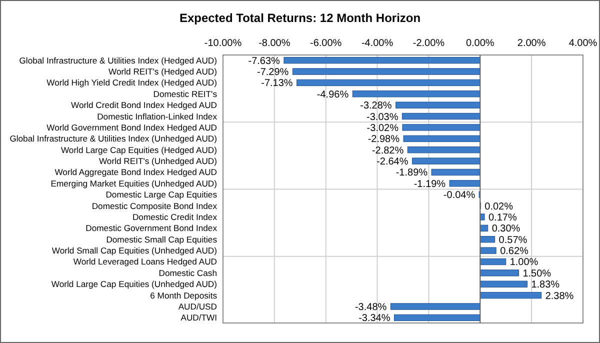  Describe the element at coordinates (374, 318) in the screenshot. I see `data-label: -3.34%` at that location.